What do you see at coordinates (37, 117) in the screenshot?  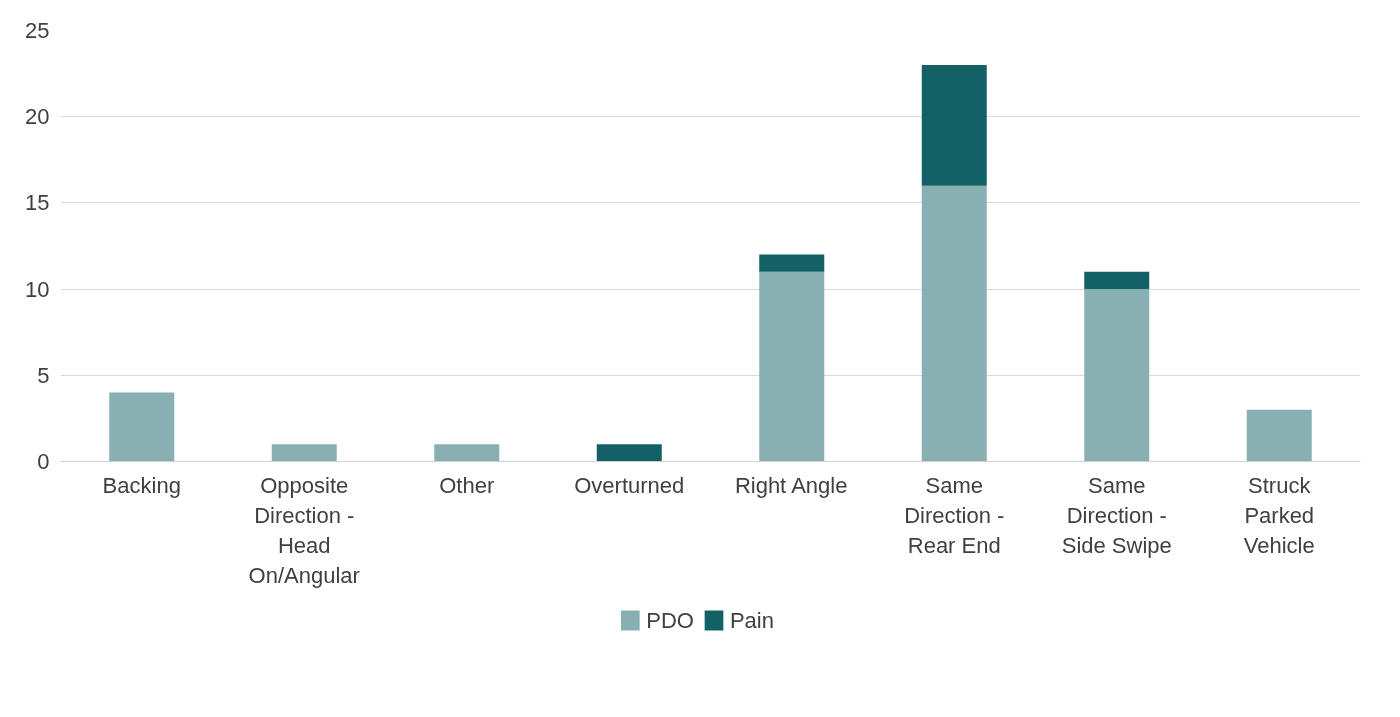 I see `y-tick-label: 20` at bounding box center [37, 117].